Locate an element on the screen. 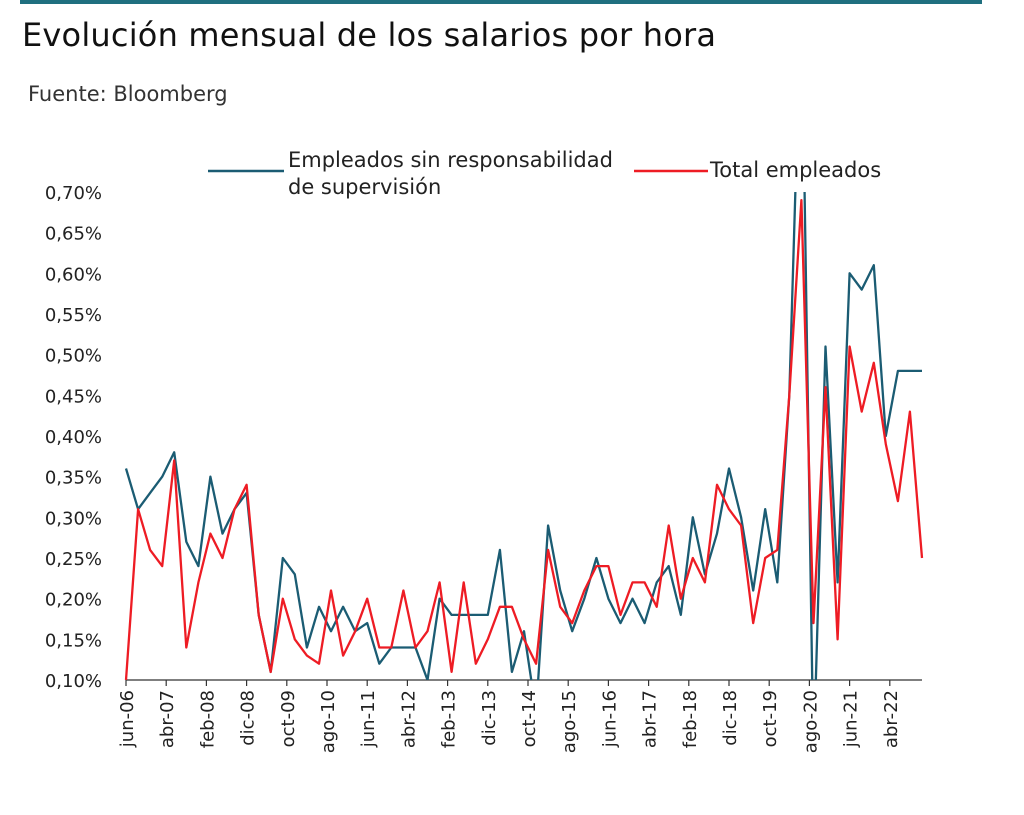  x-tick-label: ago-20 is located at coordinates (810, 721).